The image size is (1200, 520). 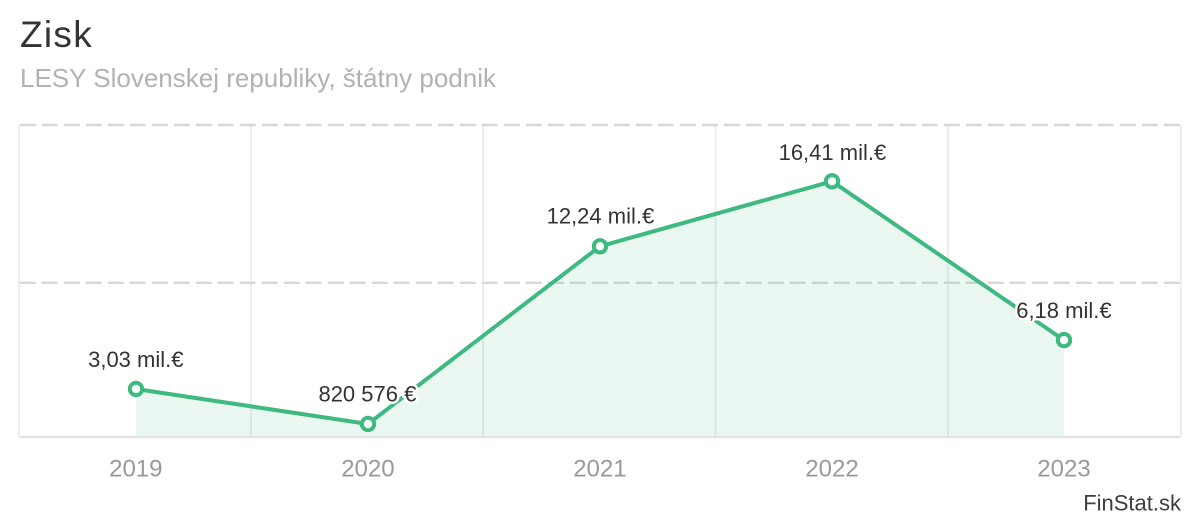 I want to click on svg-text: 3,03 mil.€, so click(x=135, y=359).